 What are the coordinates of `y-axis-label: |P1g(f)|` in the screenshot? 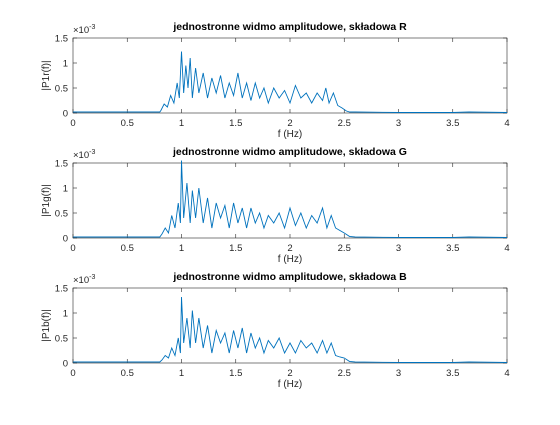 It's located at (46, 200).